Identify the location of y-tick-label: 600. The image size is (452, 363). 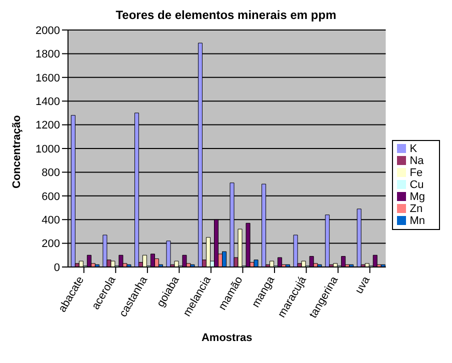
(51, 196).